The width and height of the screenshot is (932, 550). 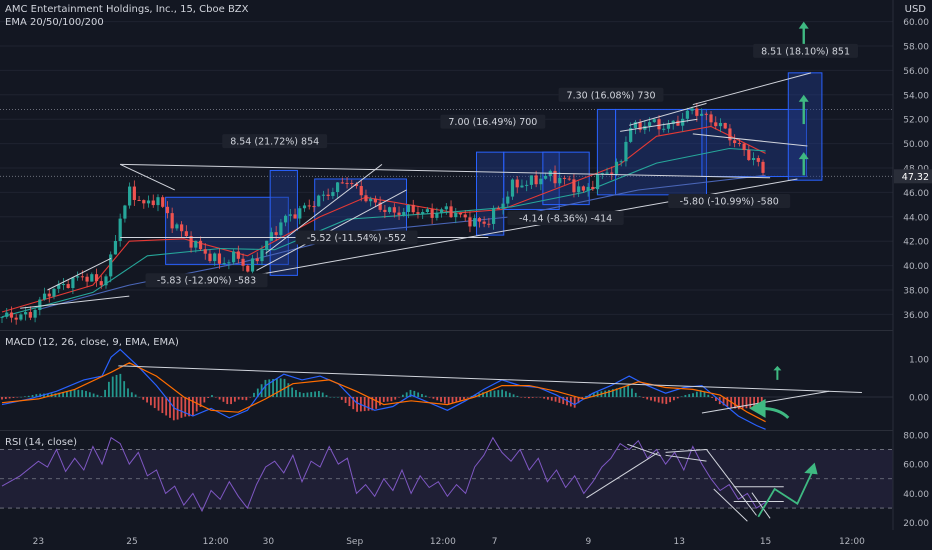 What do you see at coordinates (466, 430) in the screenshot?
I see `panel-separator` at bounding box center [466, 430].